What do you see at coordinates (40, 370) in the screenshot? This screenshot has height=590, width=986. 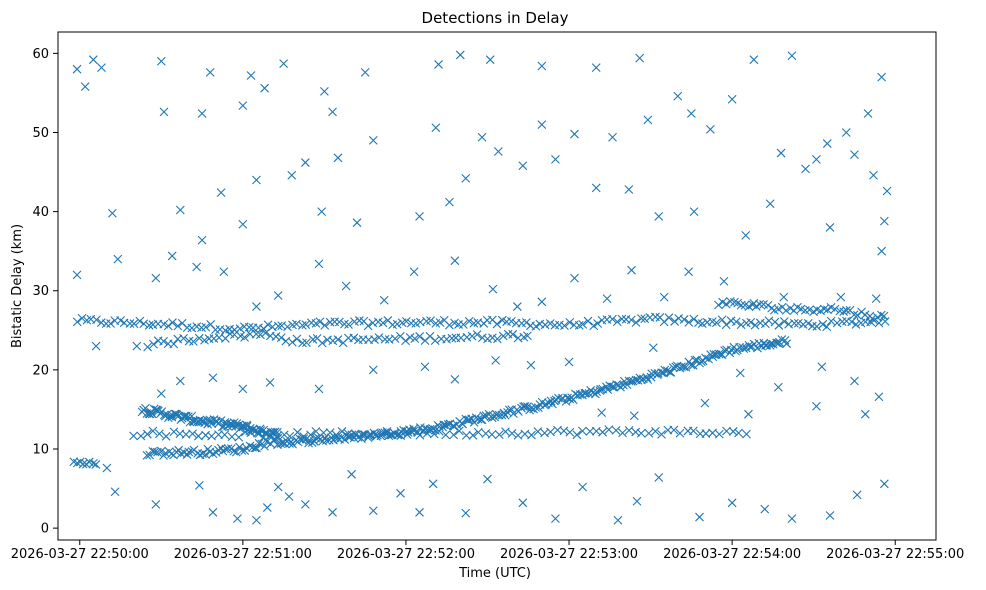 I see `y-tick-label: 20` at bounding box center [40, 370].